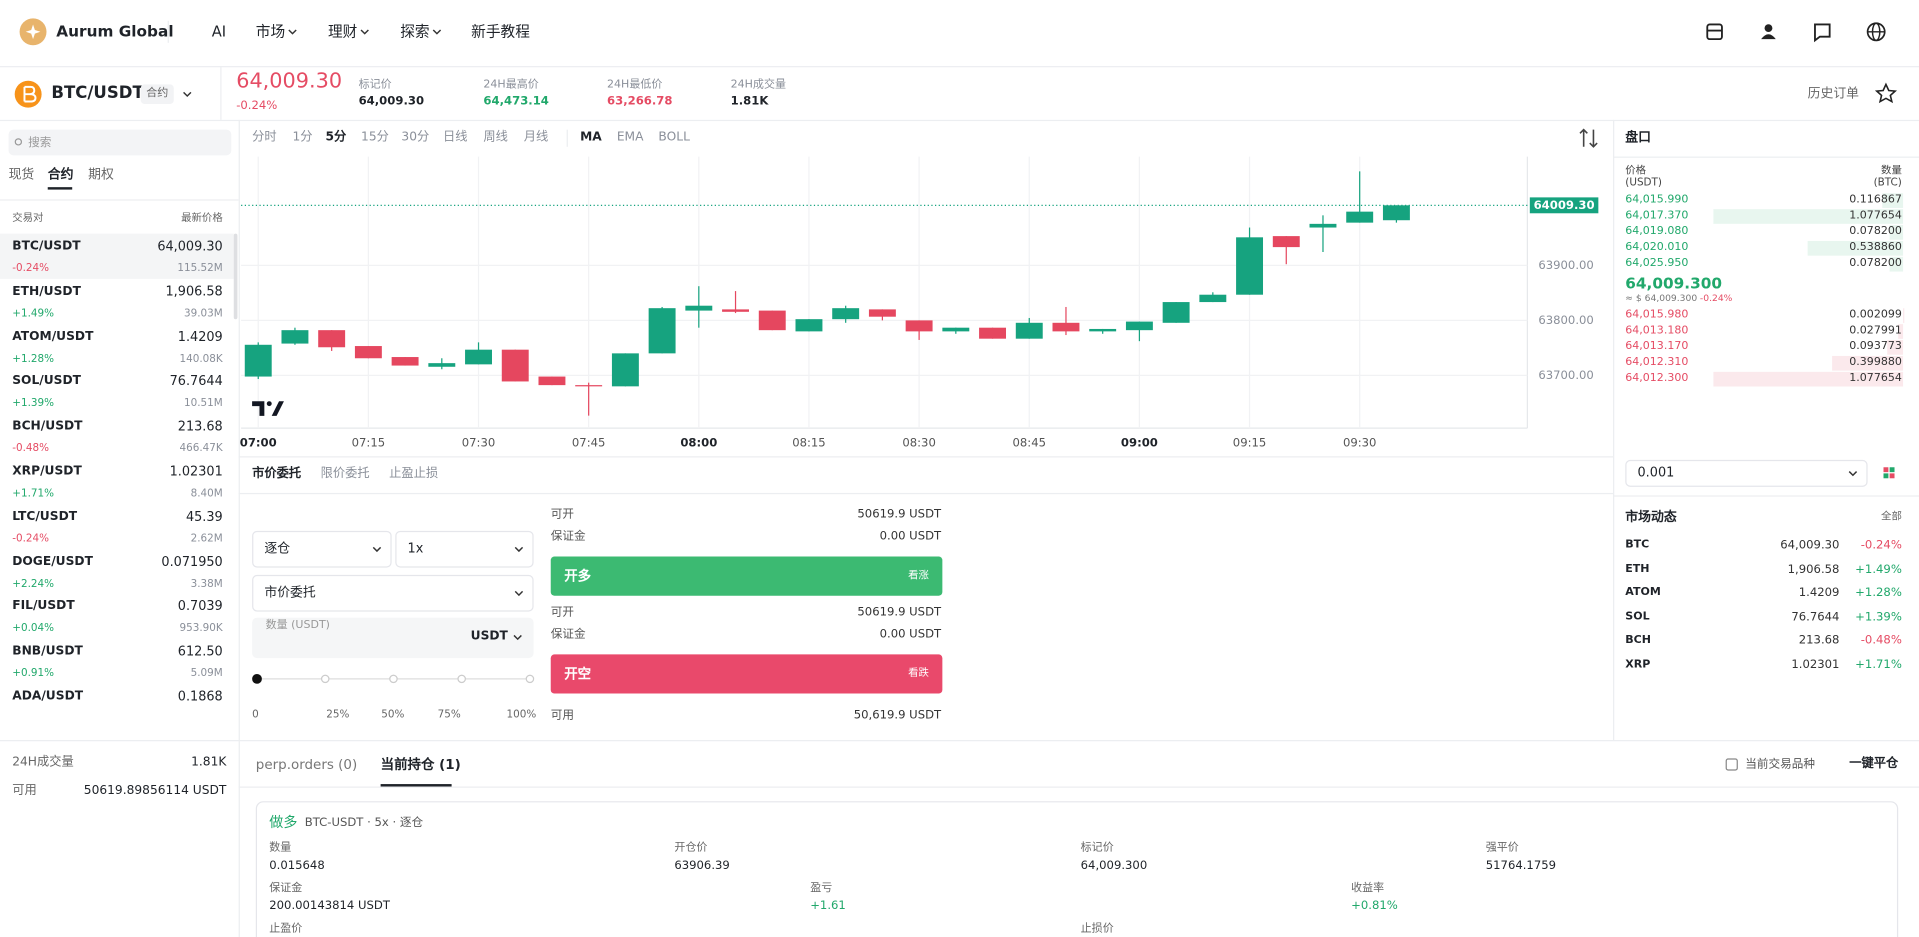 The image size is (1919, 937). Describe the element at coordinates (219, 32) in the screenshot. I see `nav-item: AI` at that location.